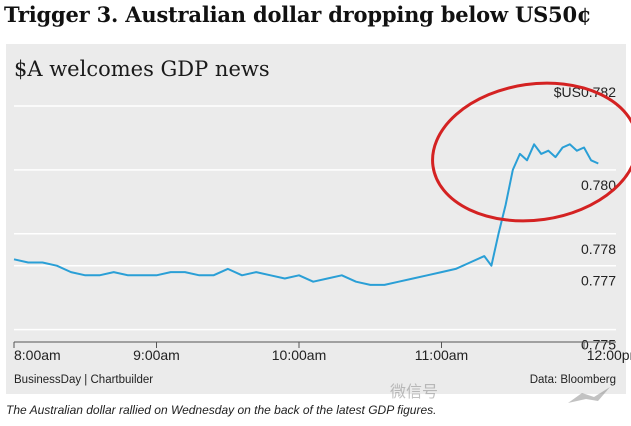  Describe the element at coordinates (156, 355) in the screenshot. I see `x-tick-label: 9:00am` at that location.